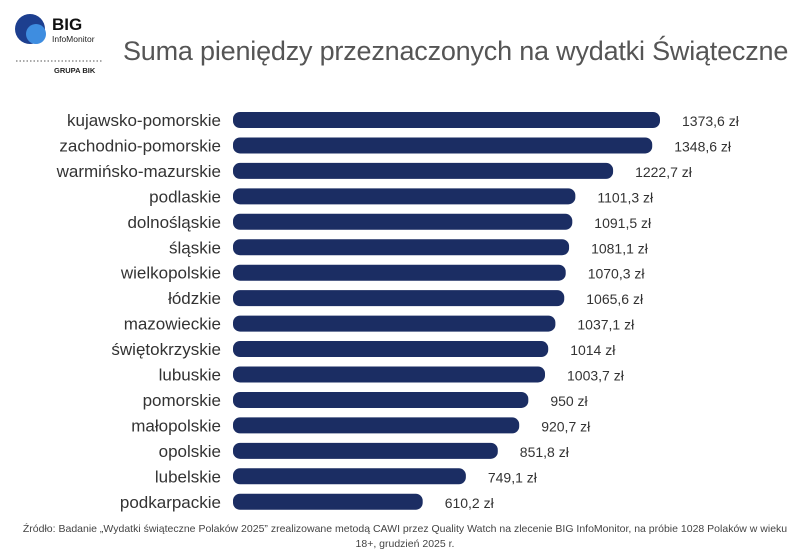 The image size is (800, 560). Describe the element at coordinates (703, 146) in the screenshot. I see `value-label: 1348,6 zł` at that location.